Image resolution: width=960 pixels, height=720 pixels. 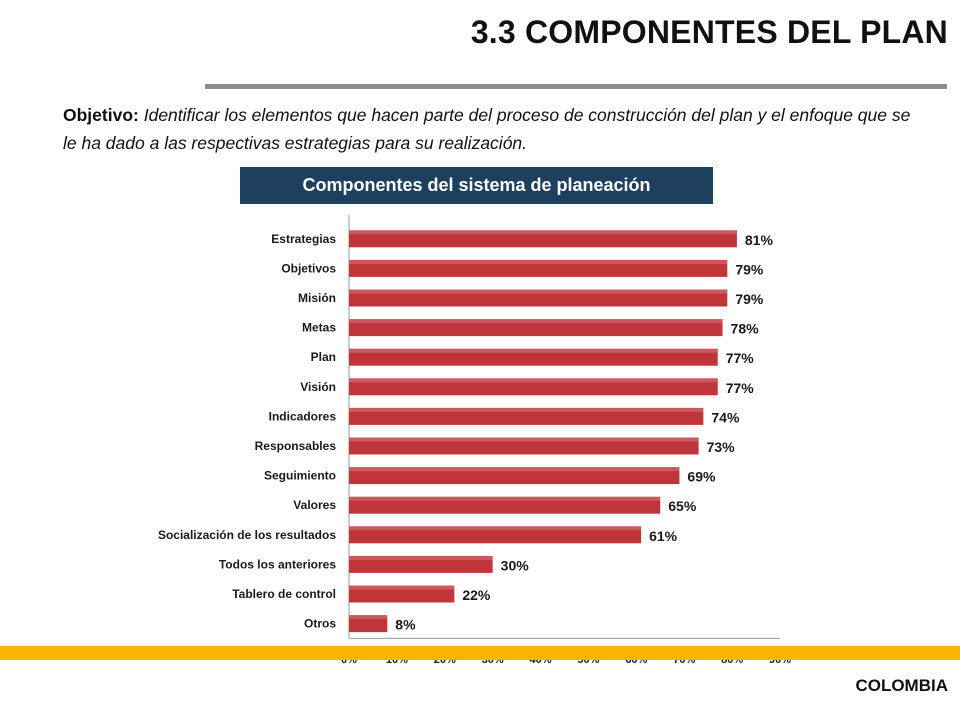 What do you see at coordinates (476, 595) in the screenshot?
I see `value-label: 22%` at bounding box center [476, 595].